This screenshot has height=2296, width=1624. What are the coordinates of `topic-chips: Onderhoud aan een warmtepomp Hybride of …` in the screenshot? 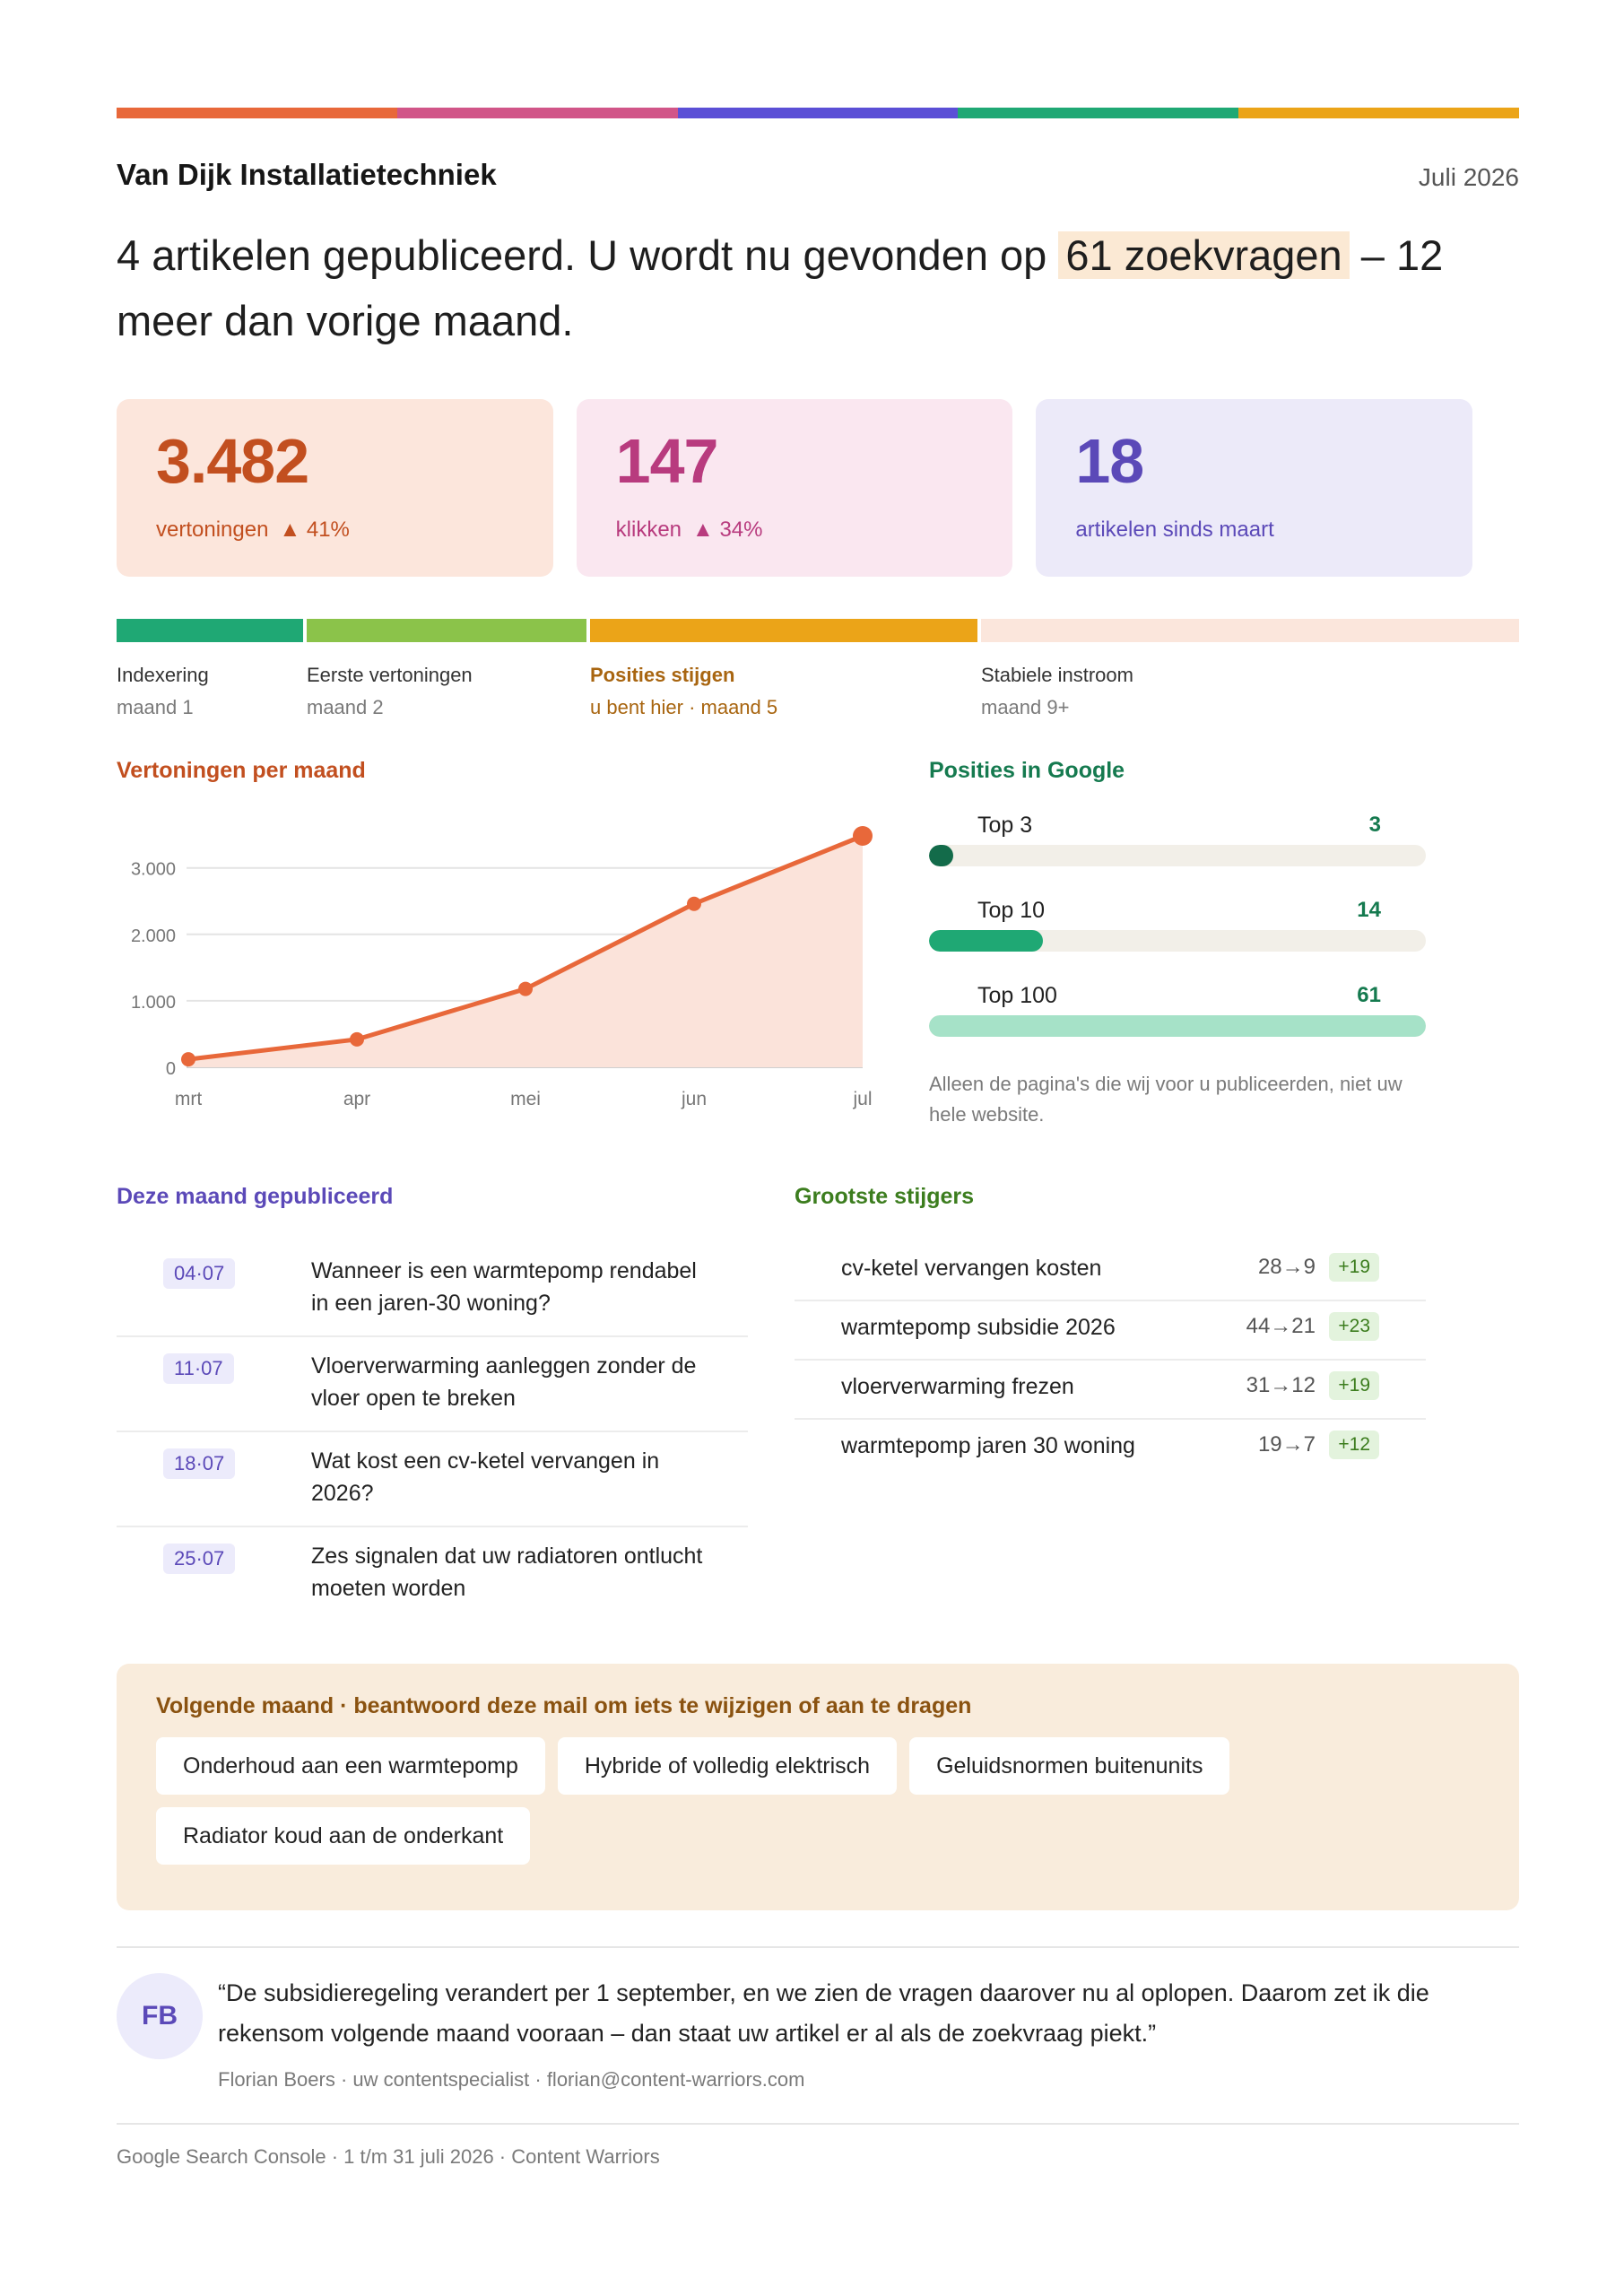 It's located at (739, 1801).